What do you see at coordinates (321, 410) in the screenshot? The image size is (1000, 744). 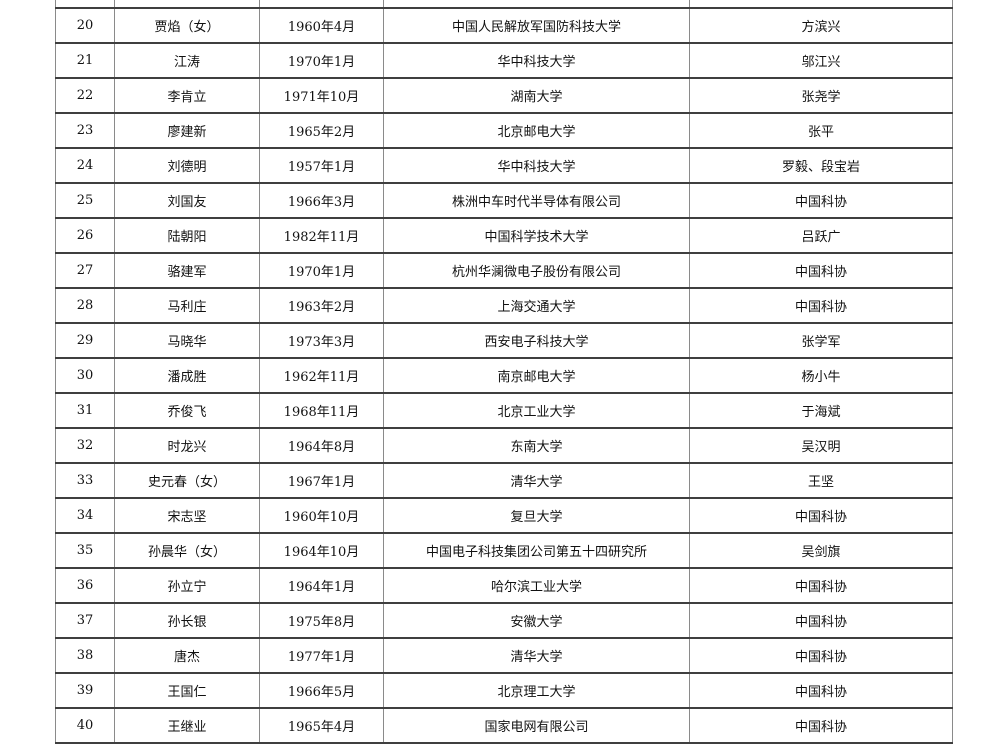 I see `table-cell: 1968年11月` at bounding box center [321, 410].